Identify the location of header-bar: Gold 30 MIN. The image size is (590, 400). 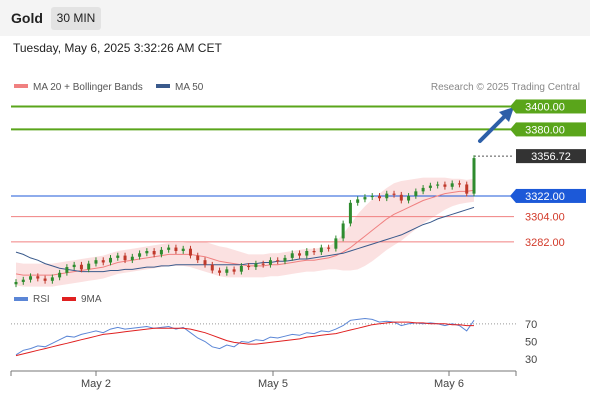
(295, 18).